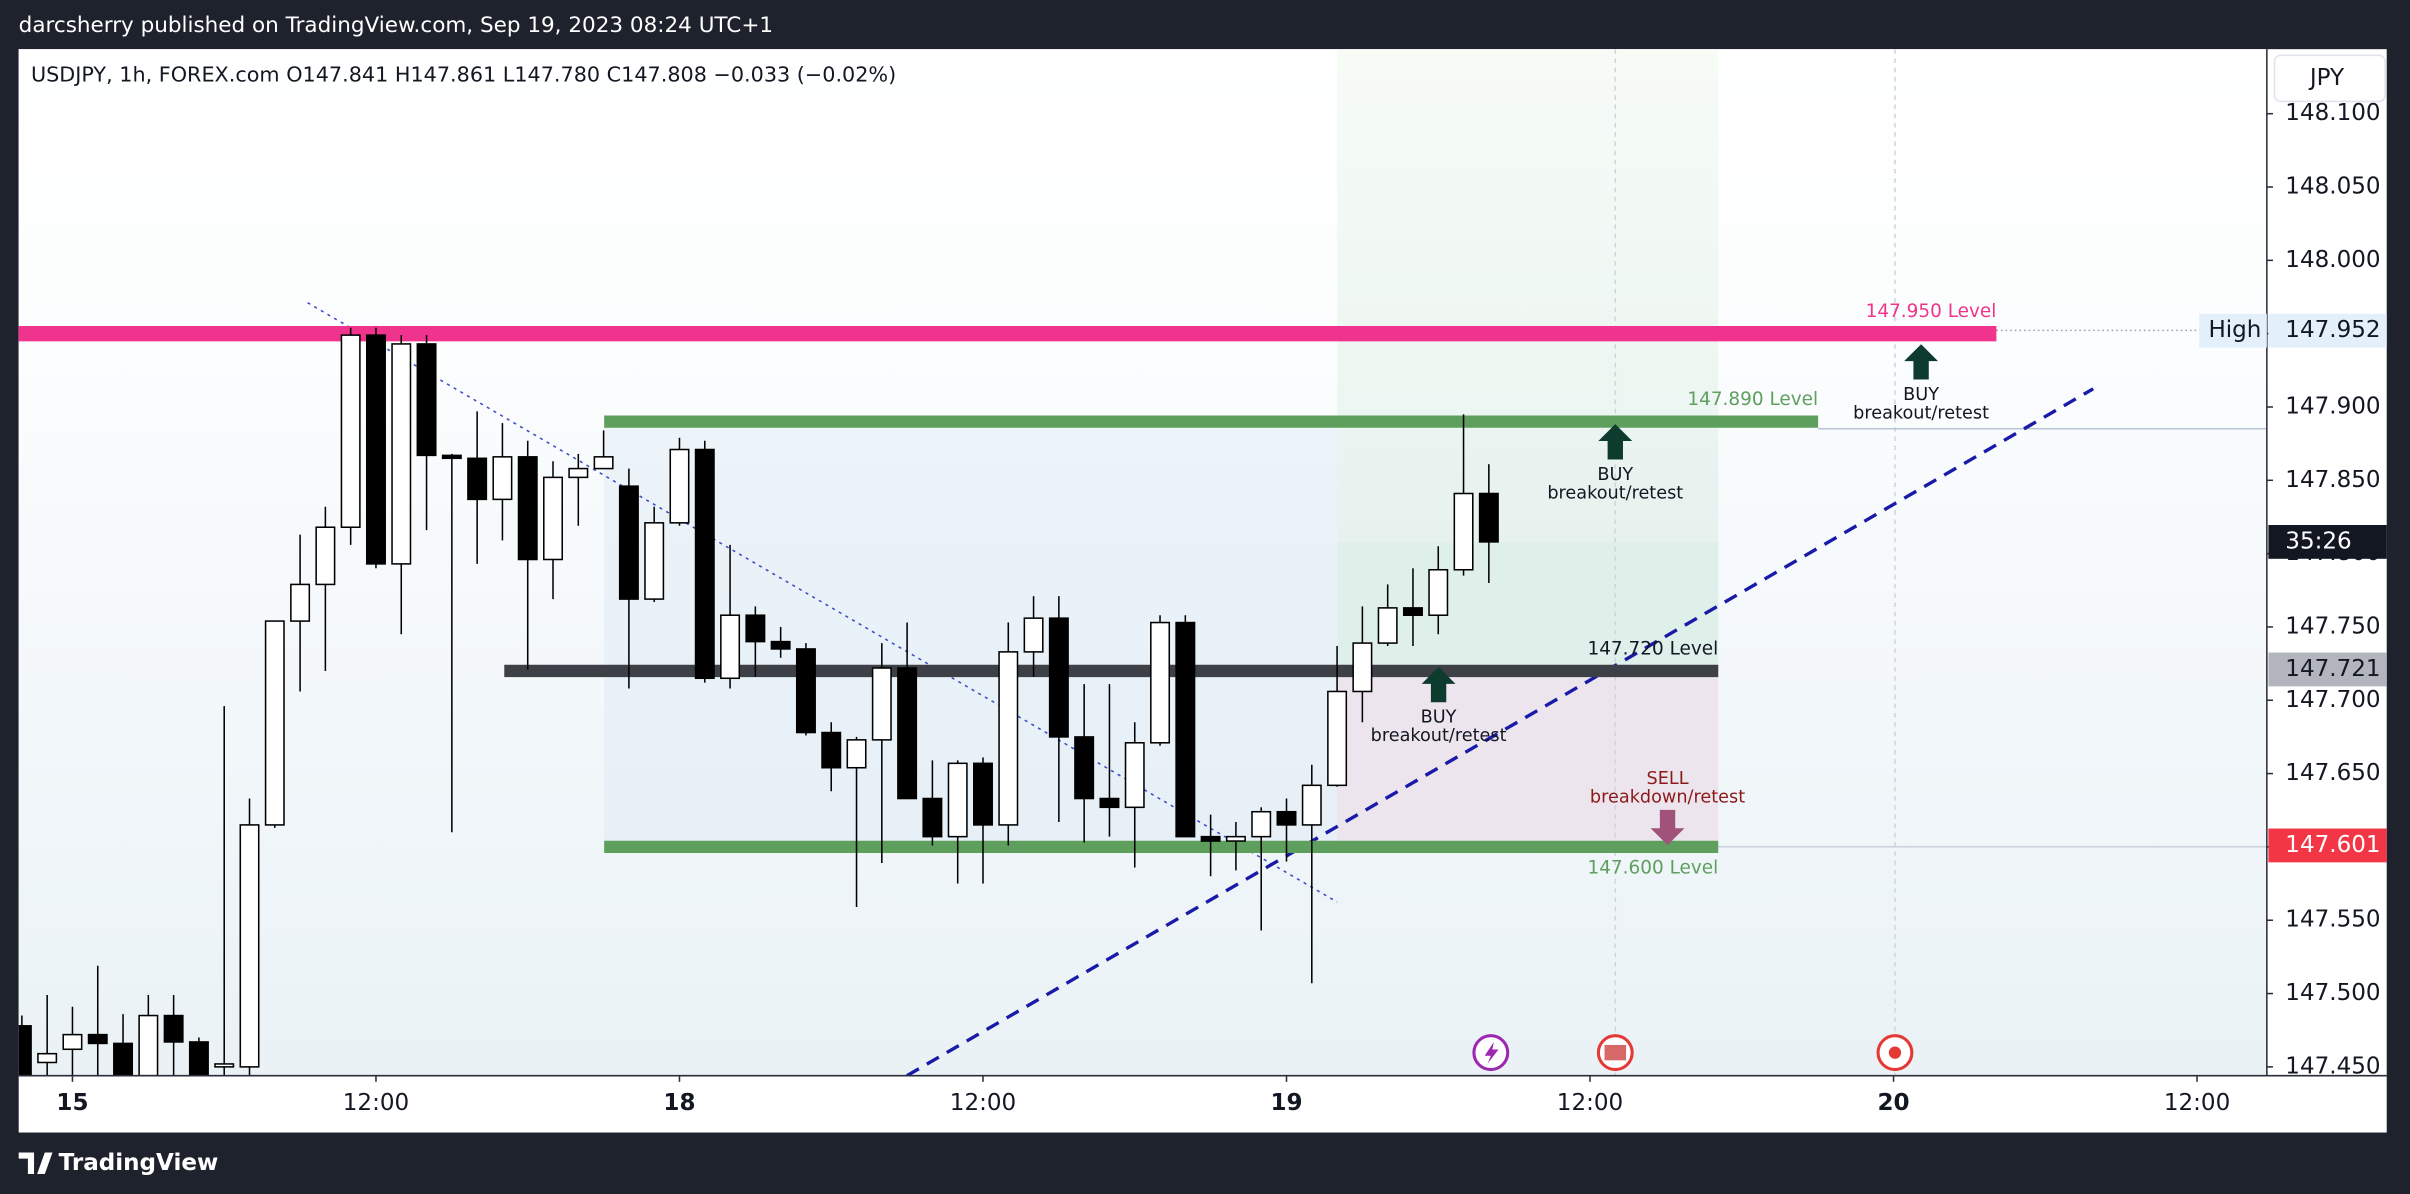  Describe the element at coordinates (1752, 399) in the screenshot. I see `level-label: 147.890 Level` at that location.